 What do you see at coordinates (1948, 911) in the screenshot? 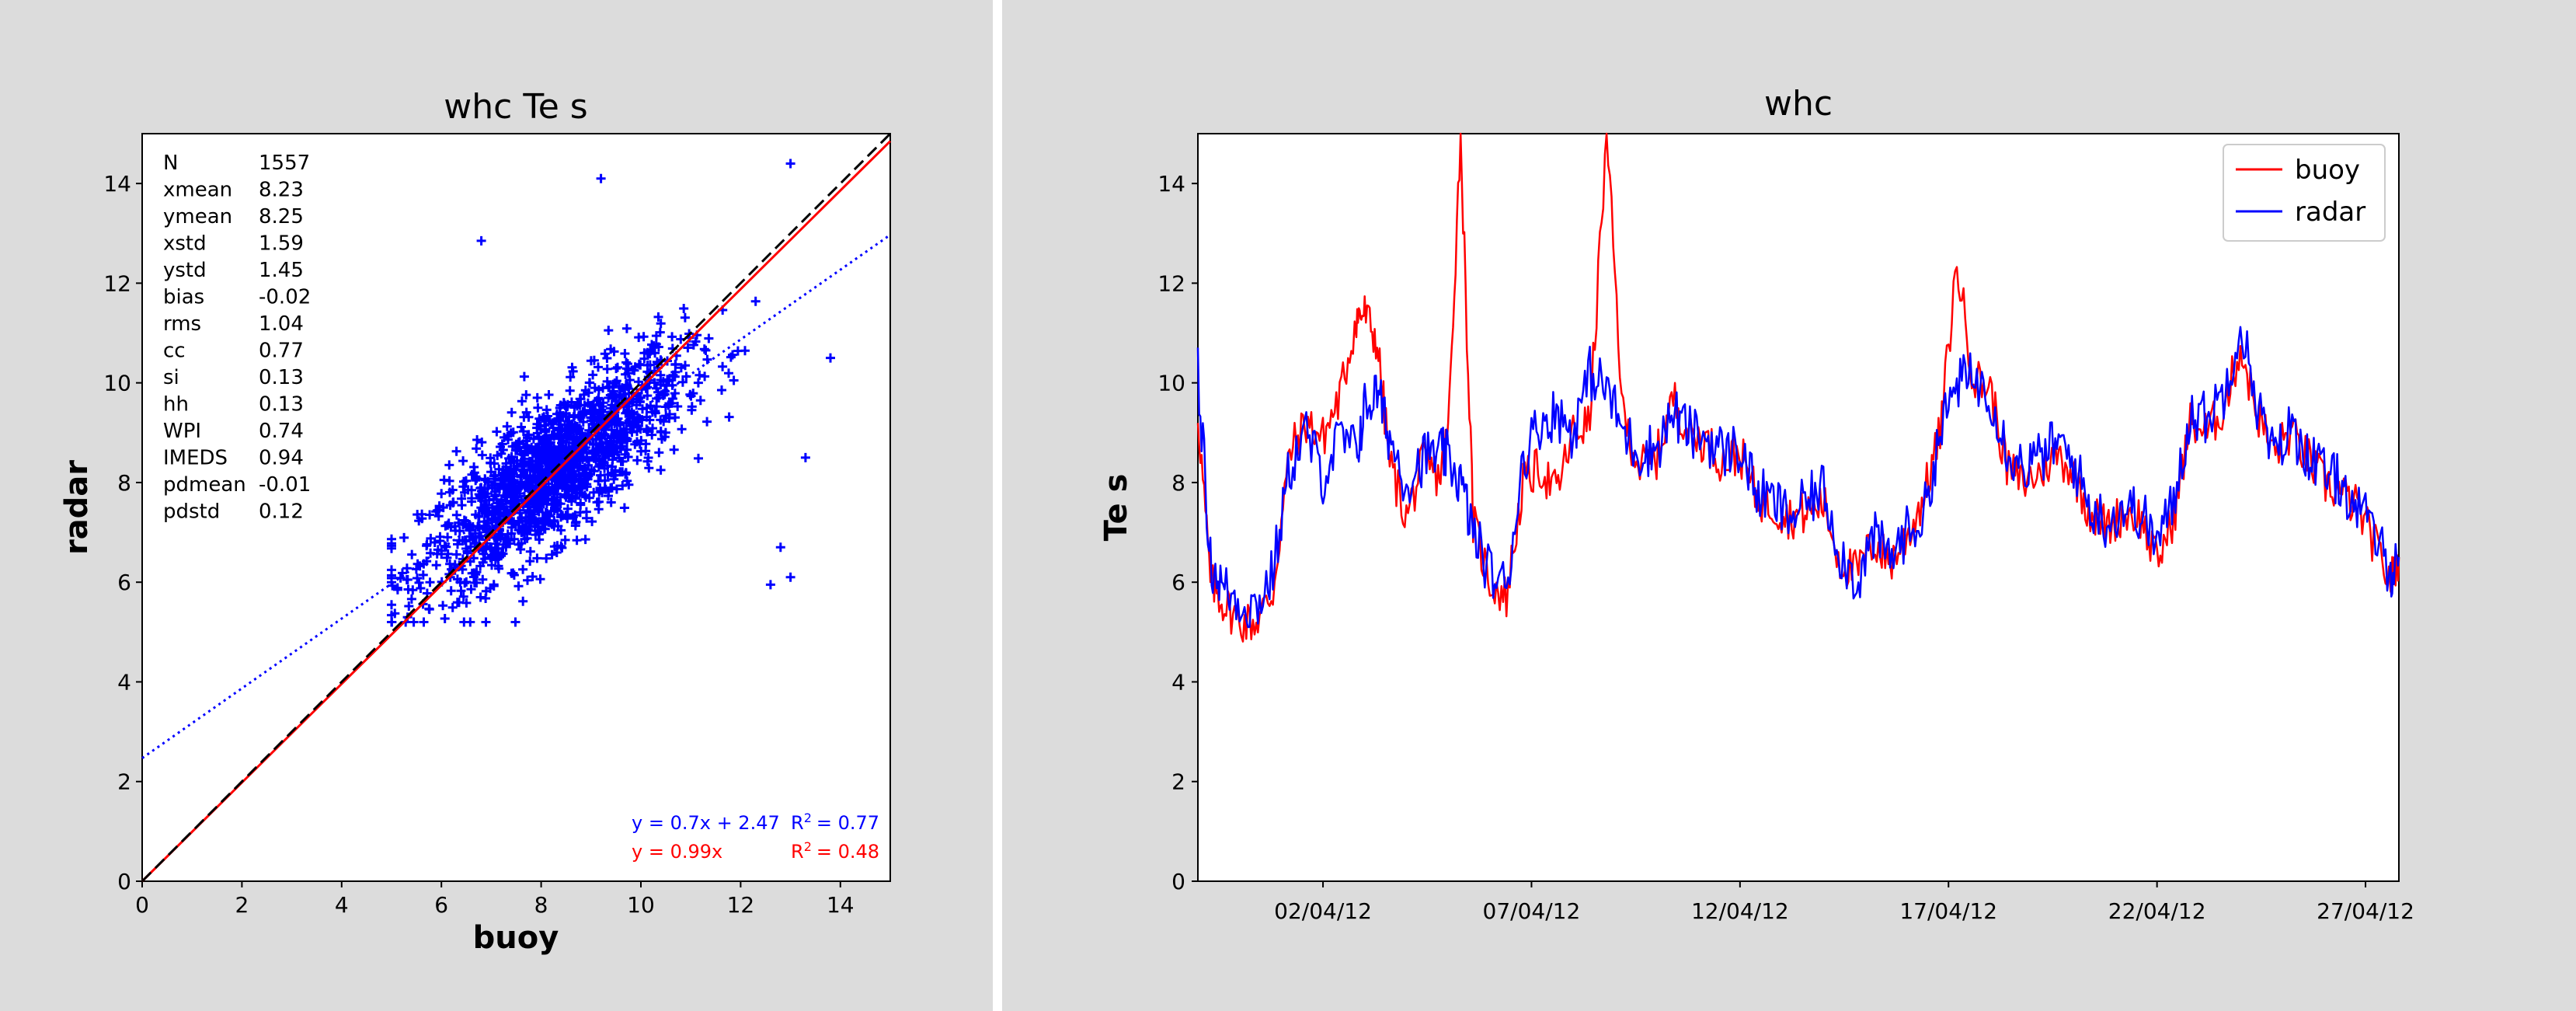
I see `timeseries-x-tick-label: 17/04/12` at bounding box center [1948, 911].